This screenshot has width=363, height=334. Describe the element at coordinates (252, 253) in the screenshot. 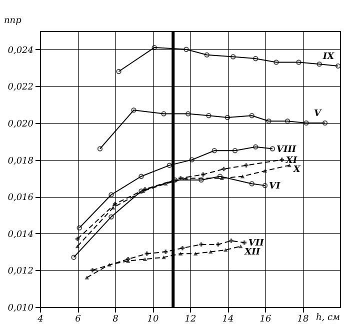

I see `series-label: XII` at that location.